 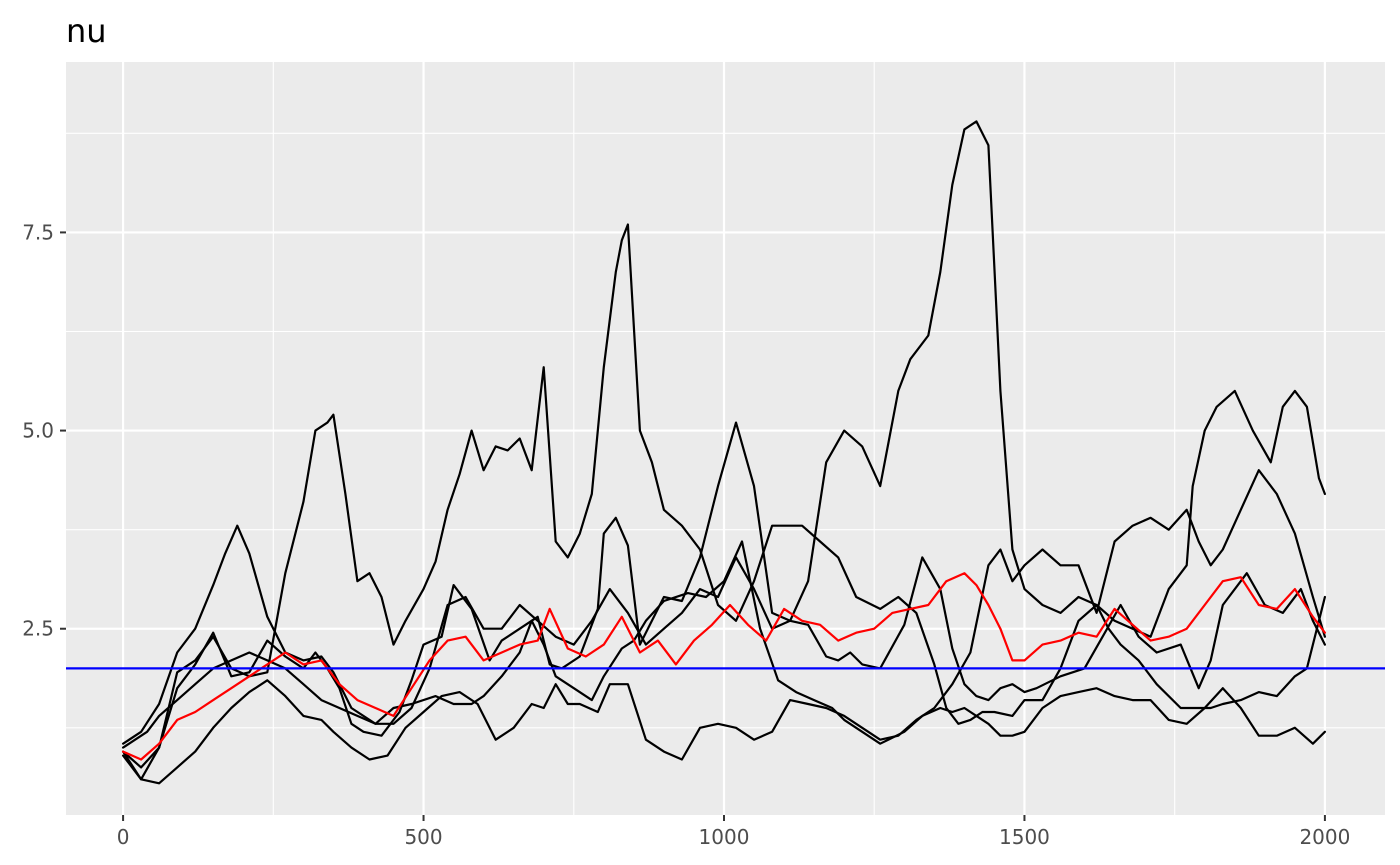 What do you see at coordinates (123, 837) in the screenshot?
I see `x-tick-label: 0` at bounding box center [123, 837].